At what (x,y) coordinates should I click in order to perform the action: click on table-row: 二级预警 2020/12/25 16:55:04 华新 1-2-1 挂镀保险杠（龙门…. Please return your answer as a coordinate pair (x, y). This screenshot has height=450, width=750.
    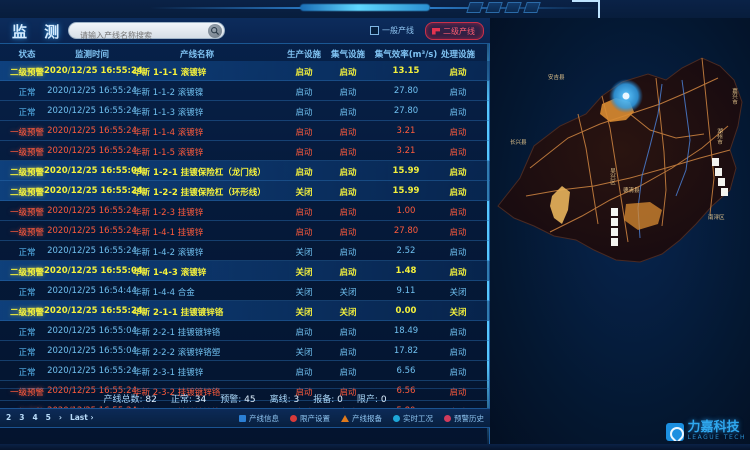
    Looking at the image, I should click on (245, 171).